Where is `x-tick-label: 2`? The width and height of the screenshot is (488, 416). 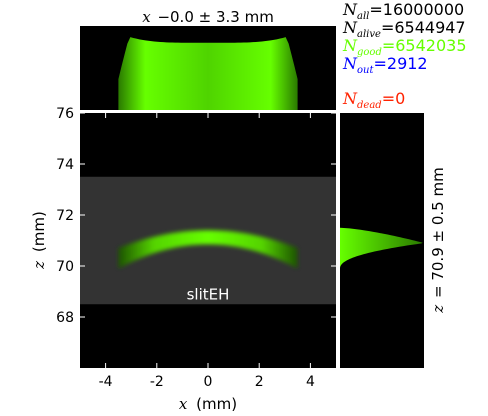 x-tick-label: 2 is located at coordinates (259, 382).